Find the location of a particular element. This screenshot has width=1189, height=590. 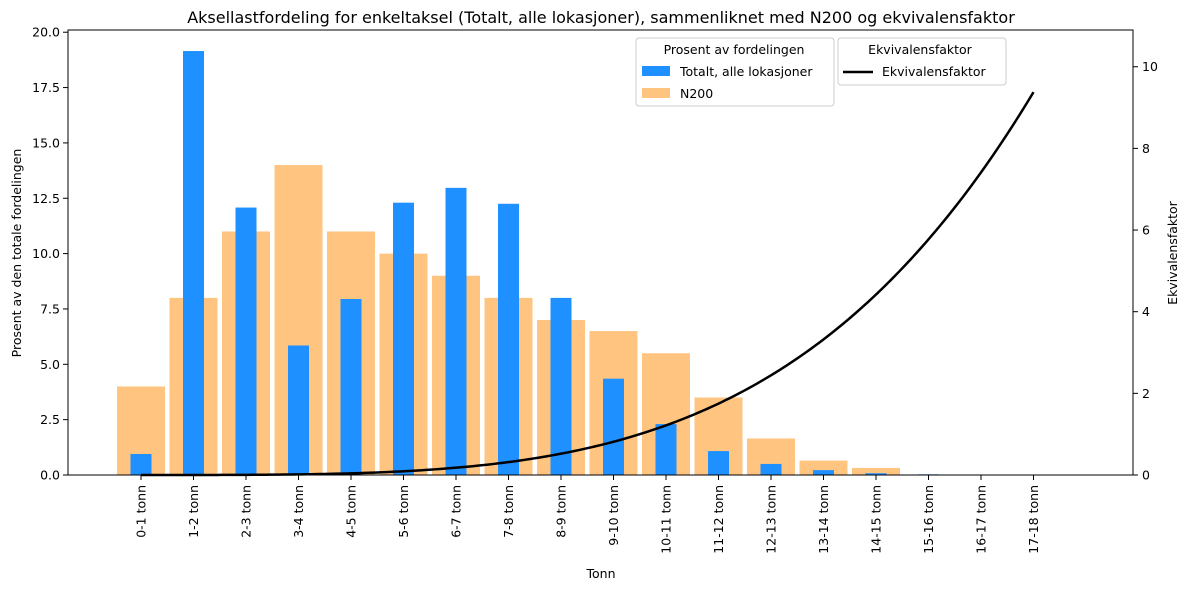

x-tick-label-3: 3-4 tonn is located at coordinates (298, 511).